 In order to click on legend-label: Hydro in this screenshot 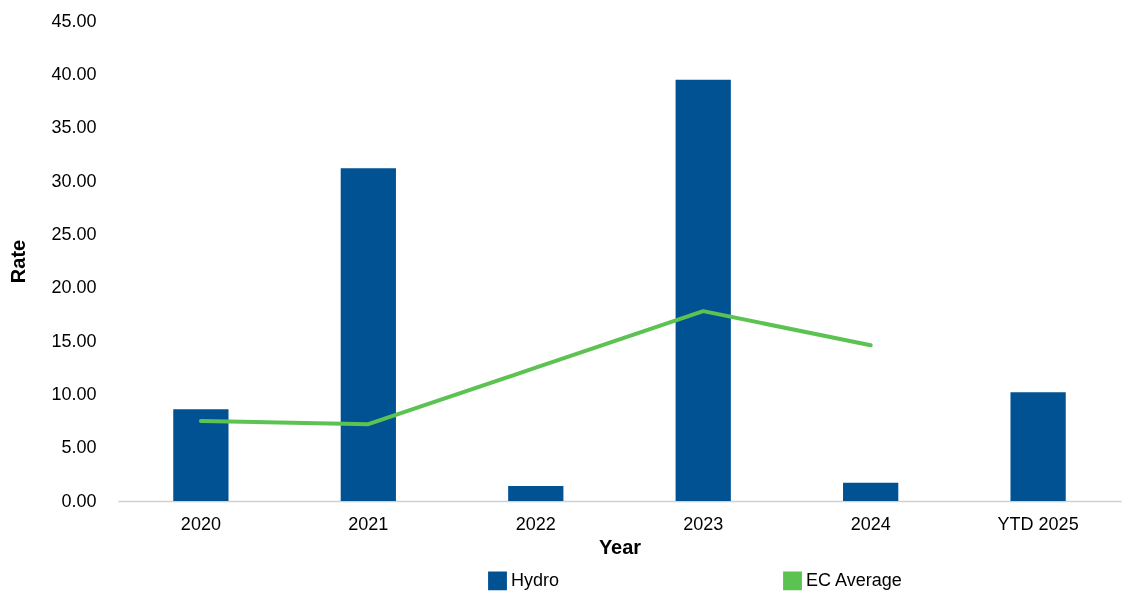, I will do `click(535, 579)`.